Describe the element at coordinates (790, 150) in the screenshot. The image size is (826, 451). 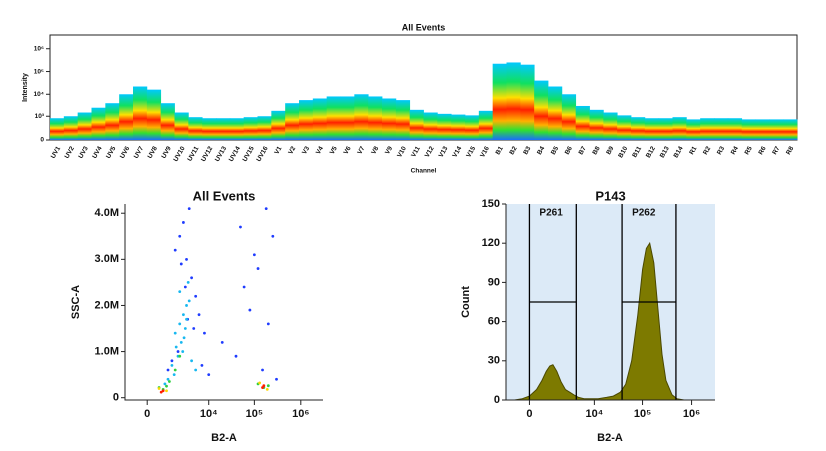
I see `x-tick-label: R8` at that location.